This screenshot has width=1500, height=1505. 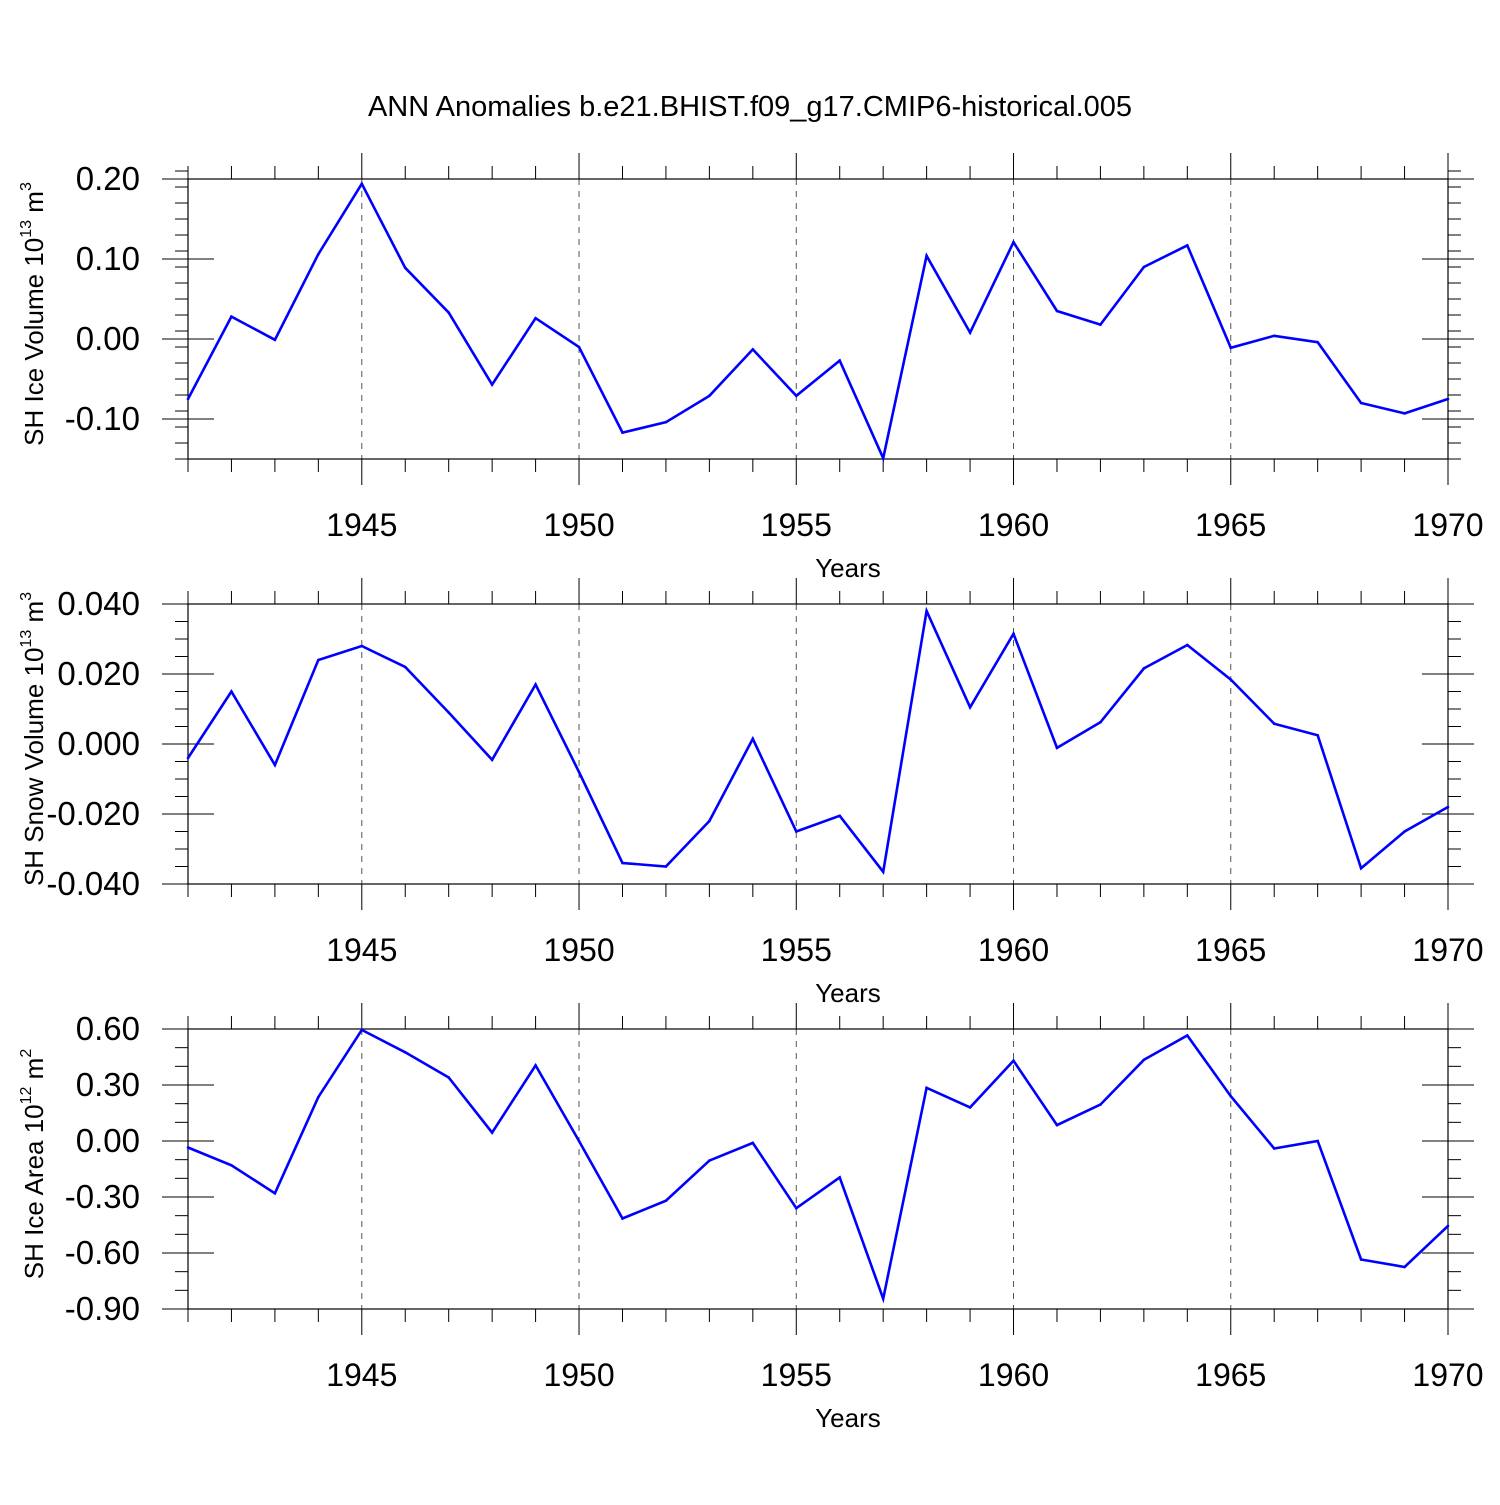 I want to click on y-tick-label: -0.020, so click(x=93, y=813).